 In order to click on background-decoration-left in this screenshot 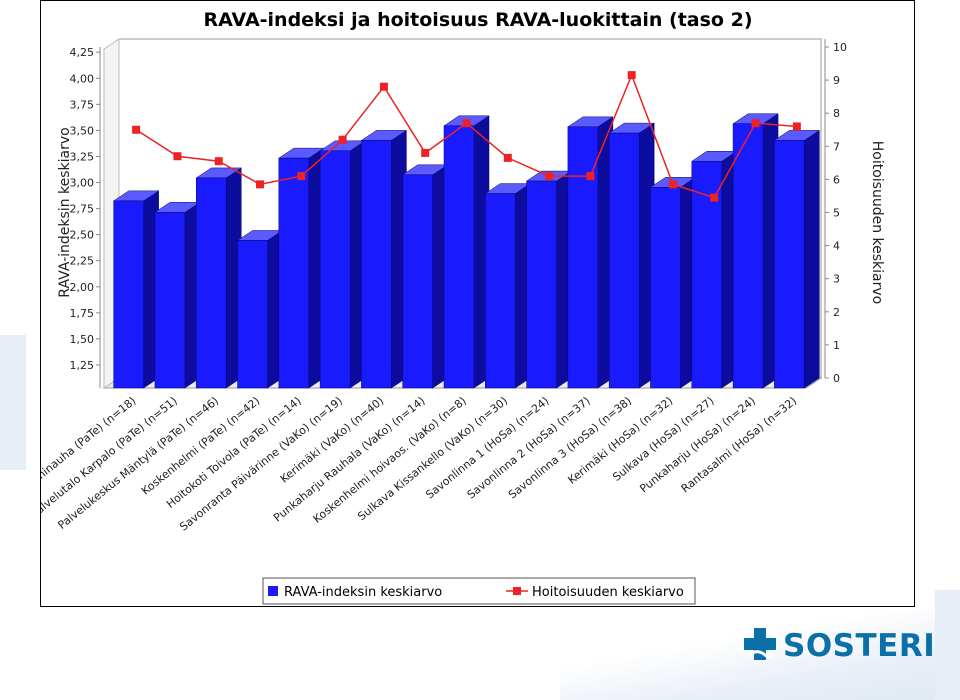, I will do `click(13, 402)`.